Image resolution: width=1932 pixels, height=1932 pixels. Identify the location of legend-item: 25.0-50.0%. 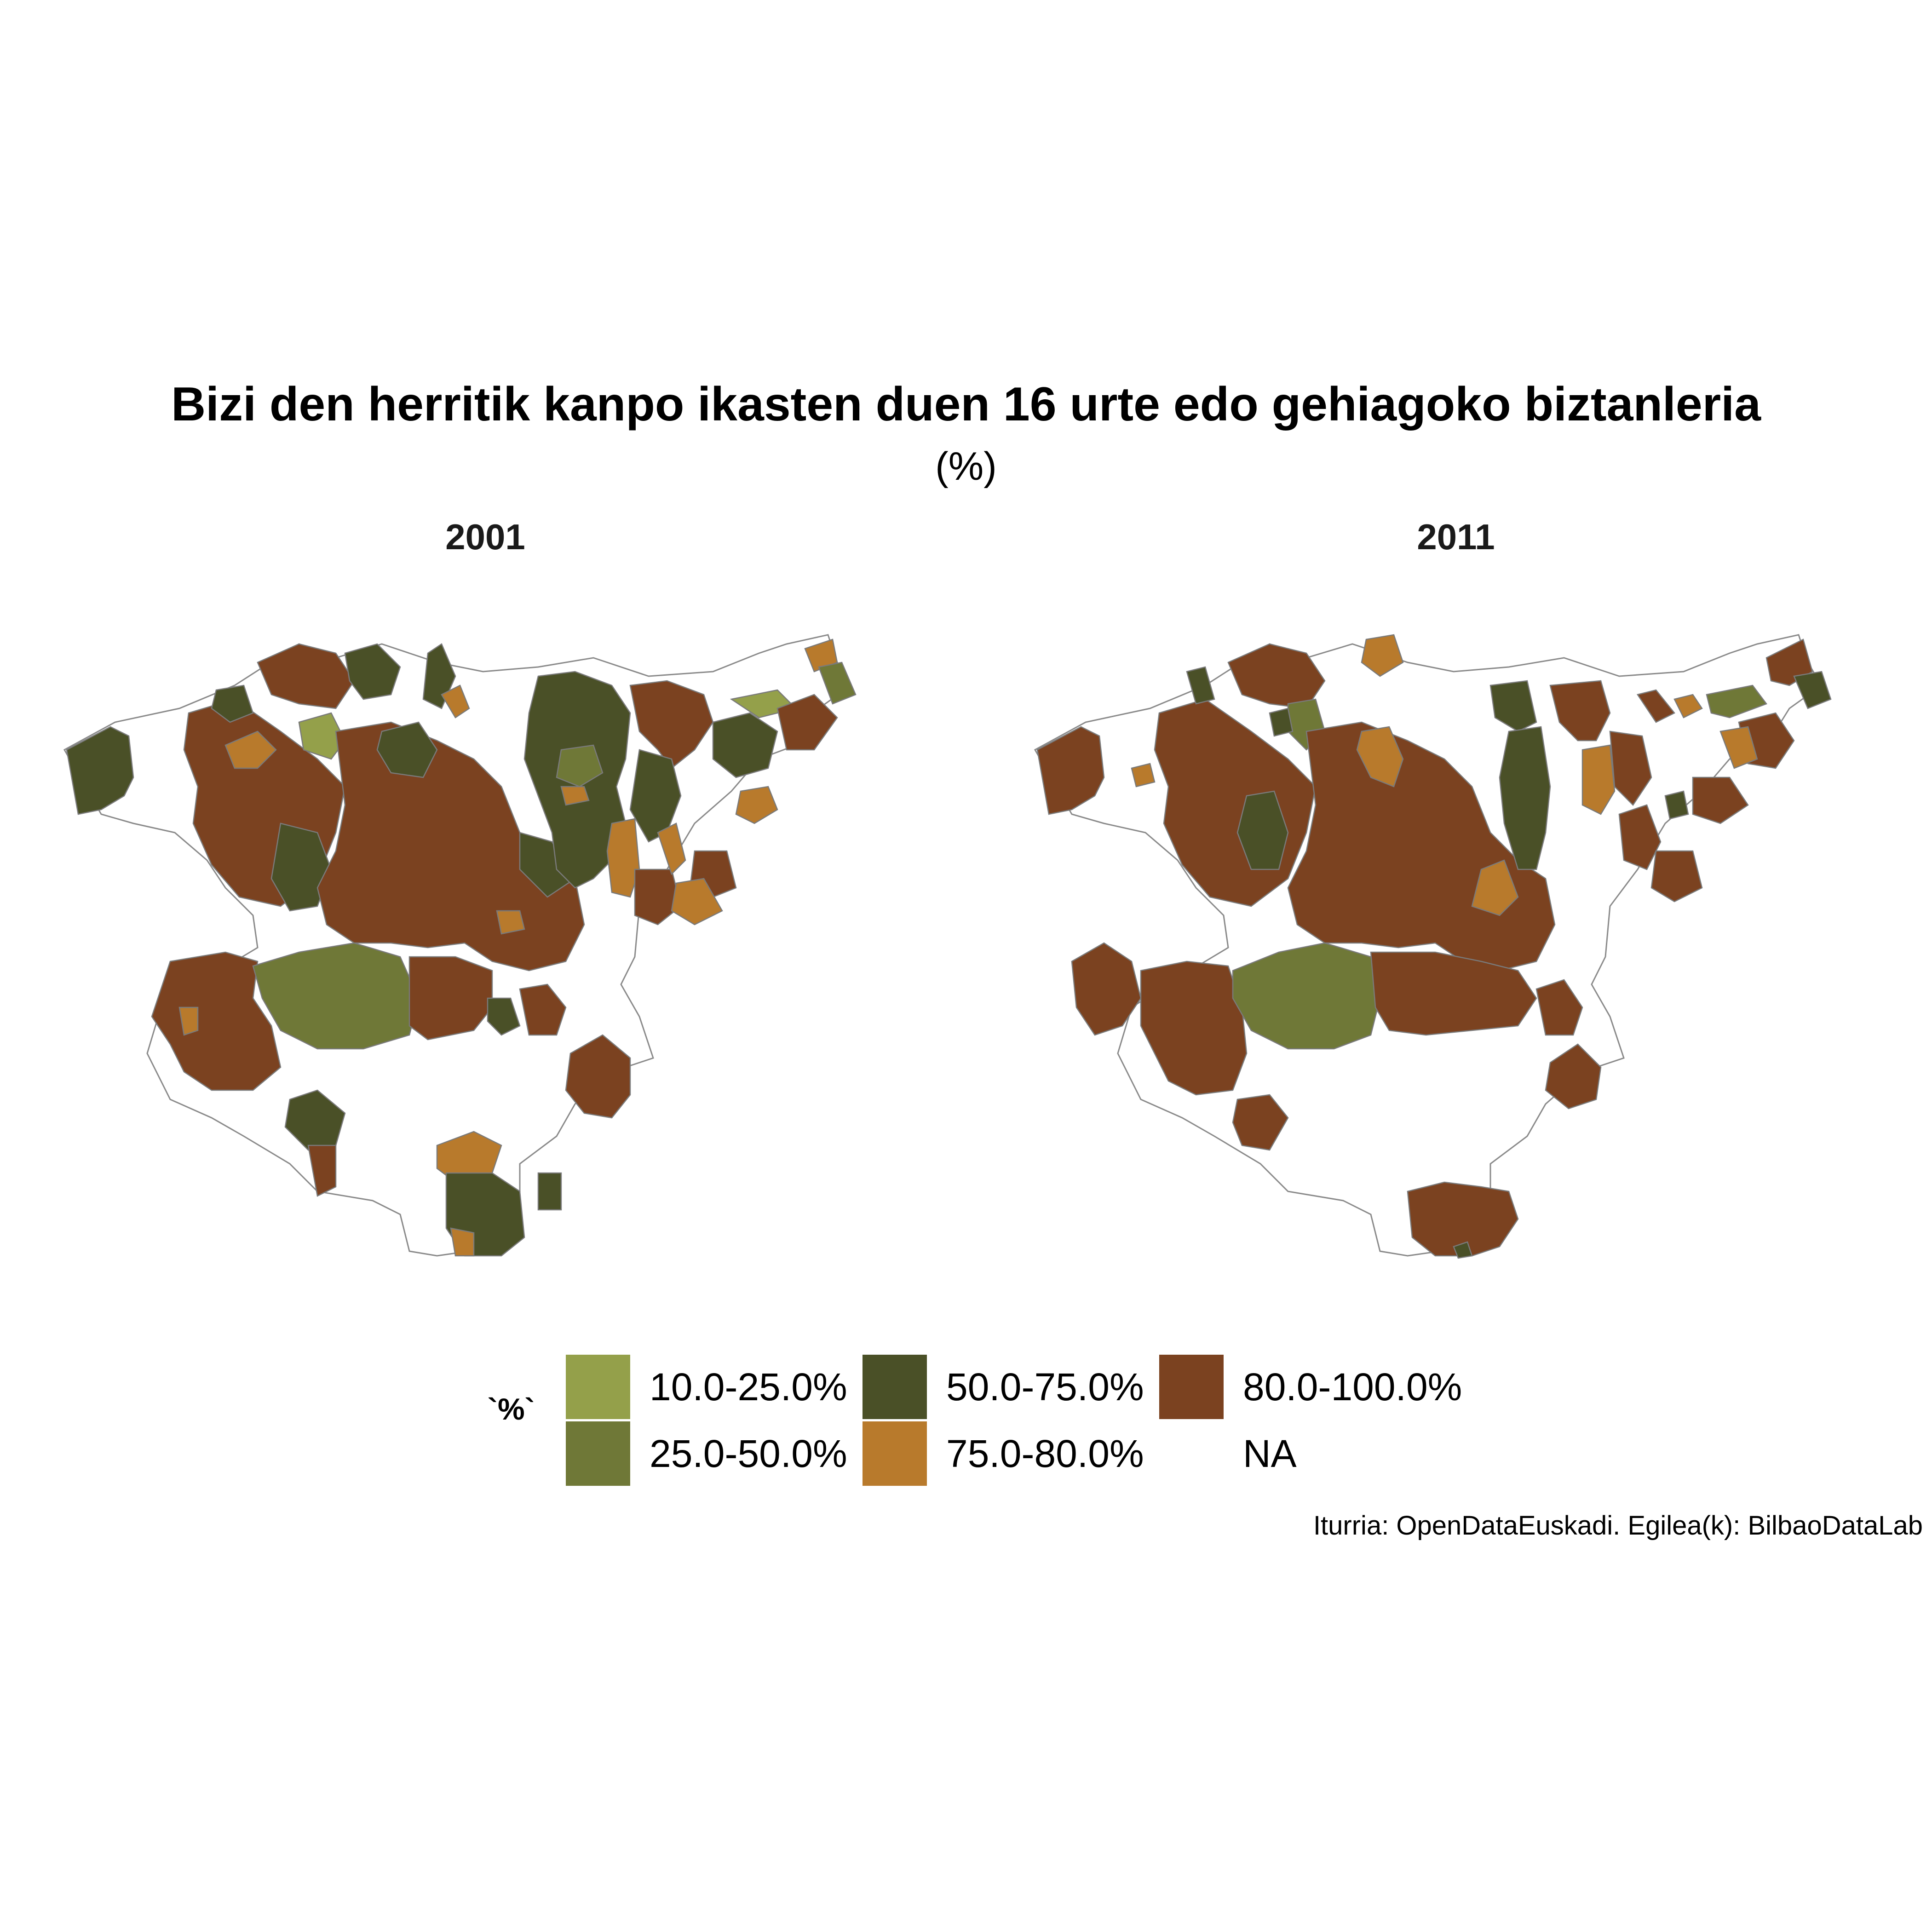
(706, 1453).